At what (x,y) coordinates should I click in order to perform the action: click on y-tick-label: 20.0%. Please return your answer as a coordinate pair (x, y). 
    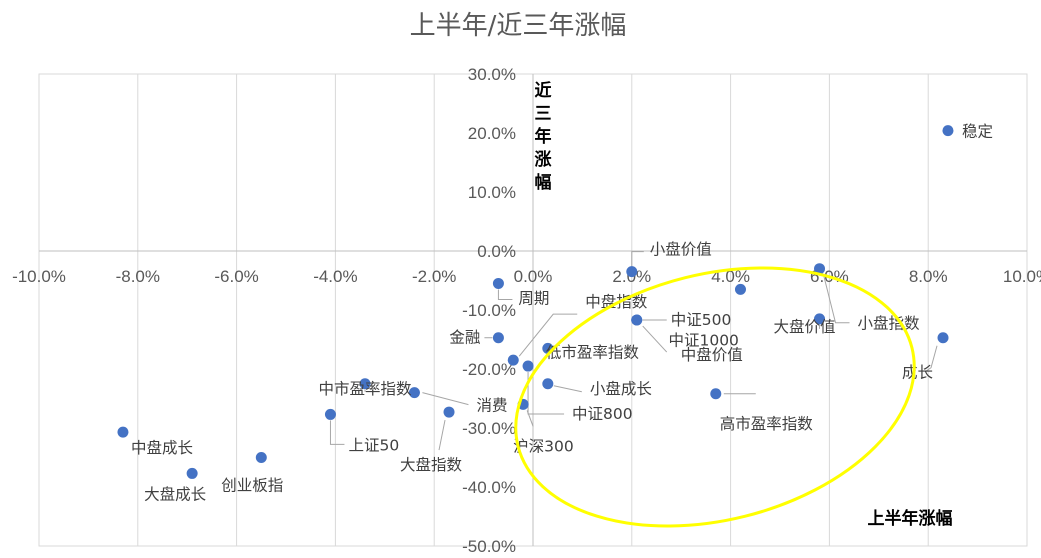
    Looking at the image, I should click on (492, 133).